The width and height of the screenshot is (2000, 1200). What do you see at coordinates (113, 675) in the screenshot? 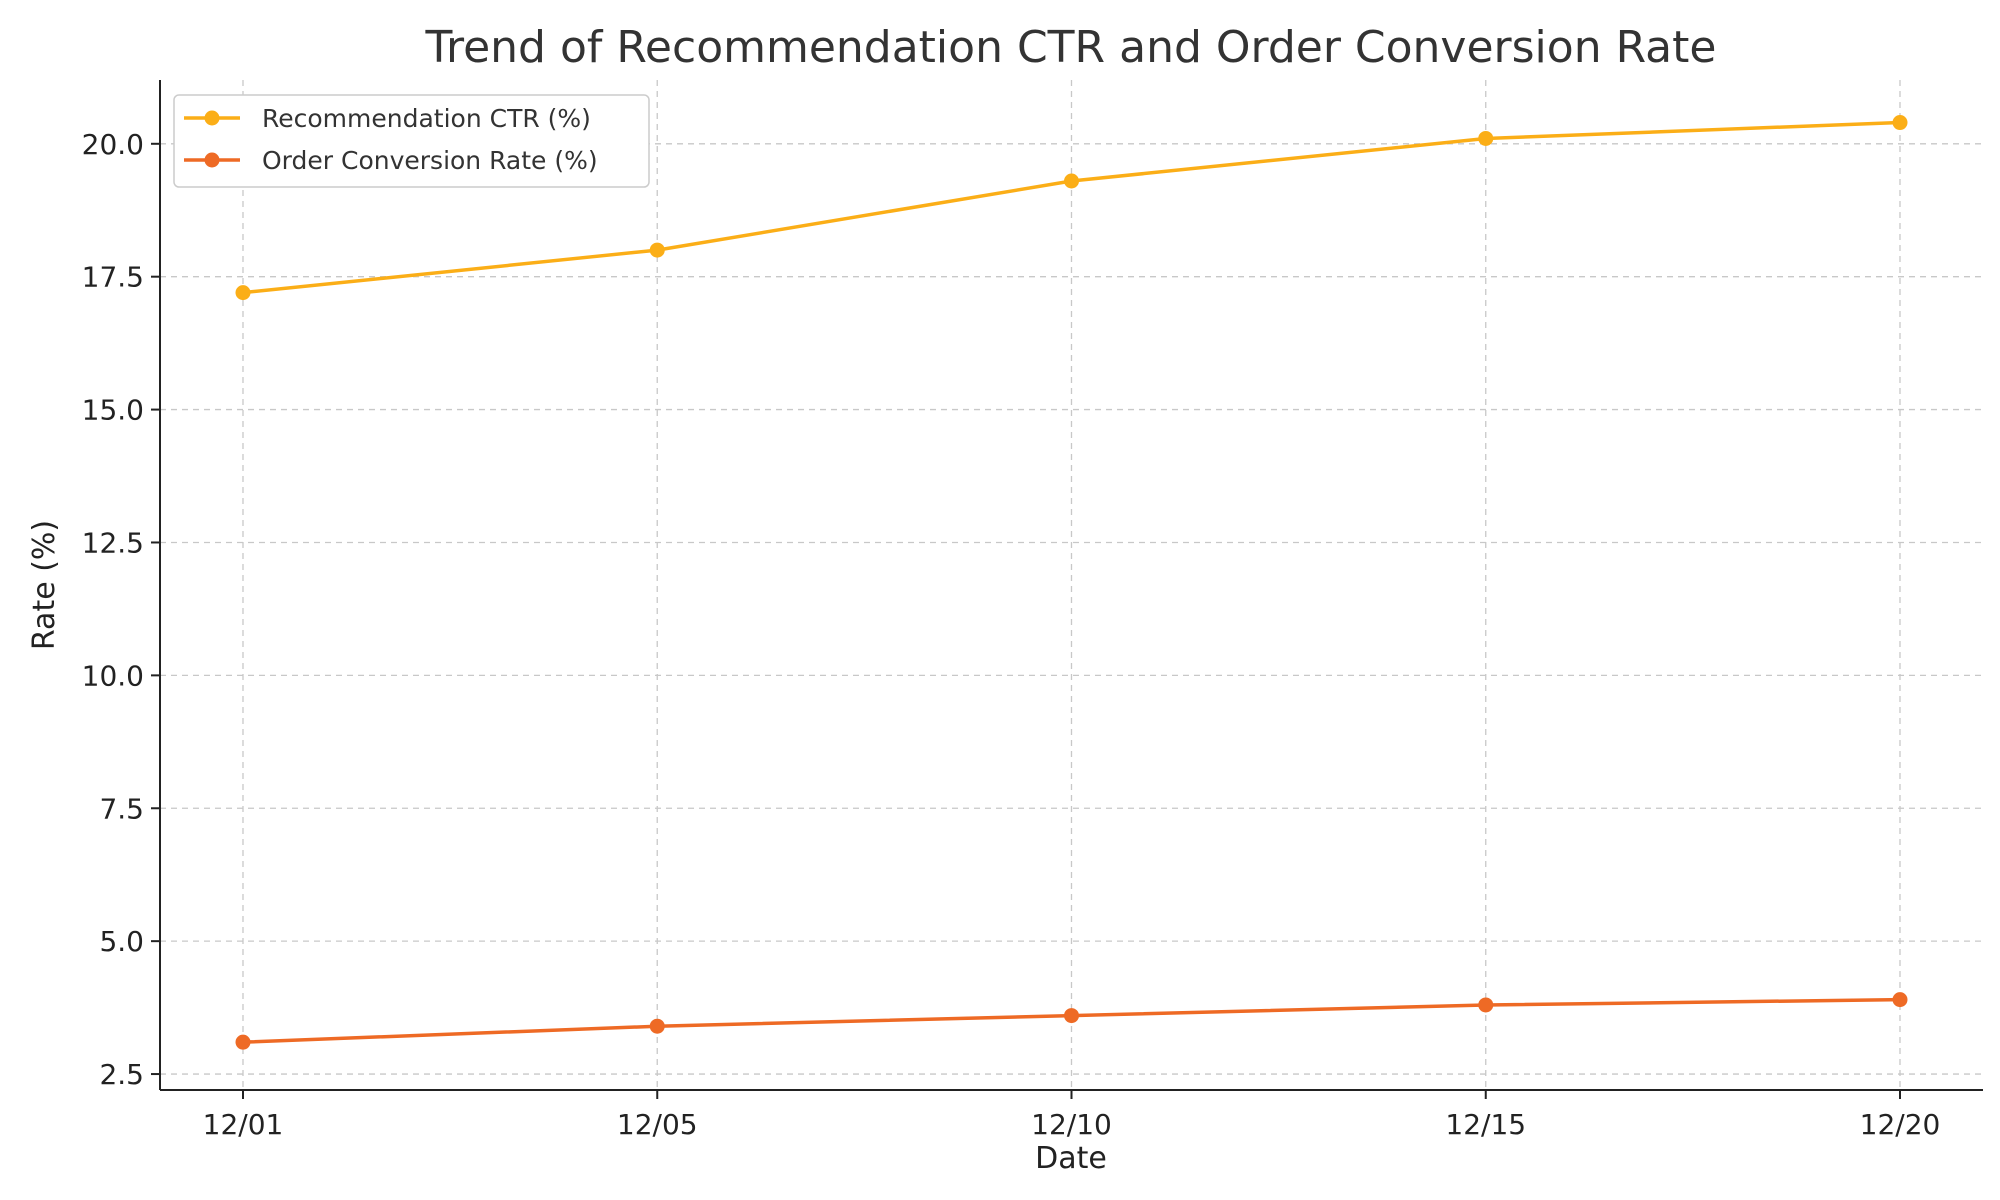
I see `y-tick-label: 10.0` at bounding box center [113, 675].